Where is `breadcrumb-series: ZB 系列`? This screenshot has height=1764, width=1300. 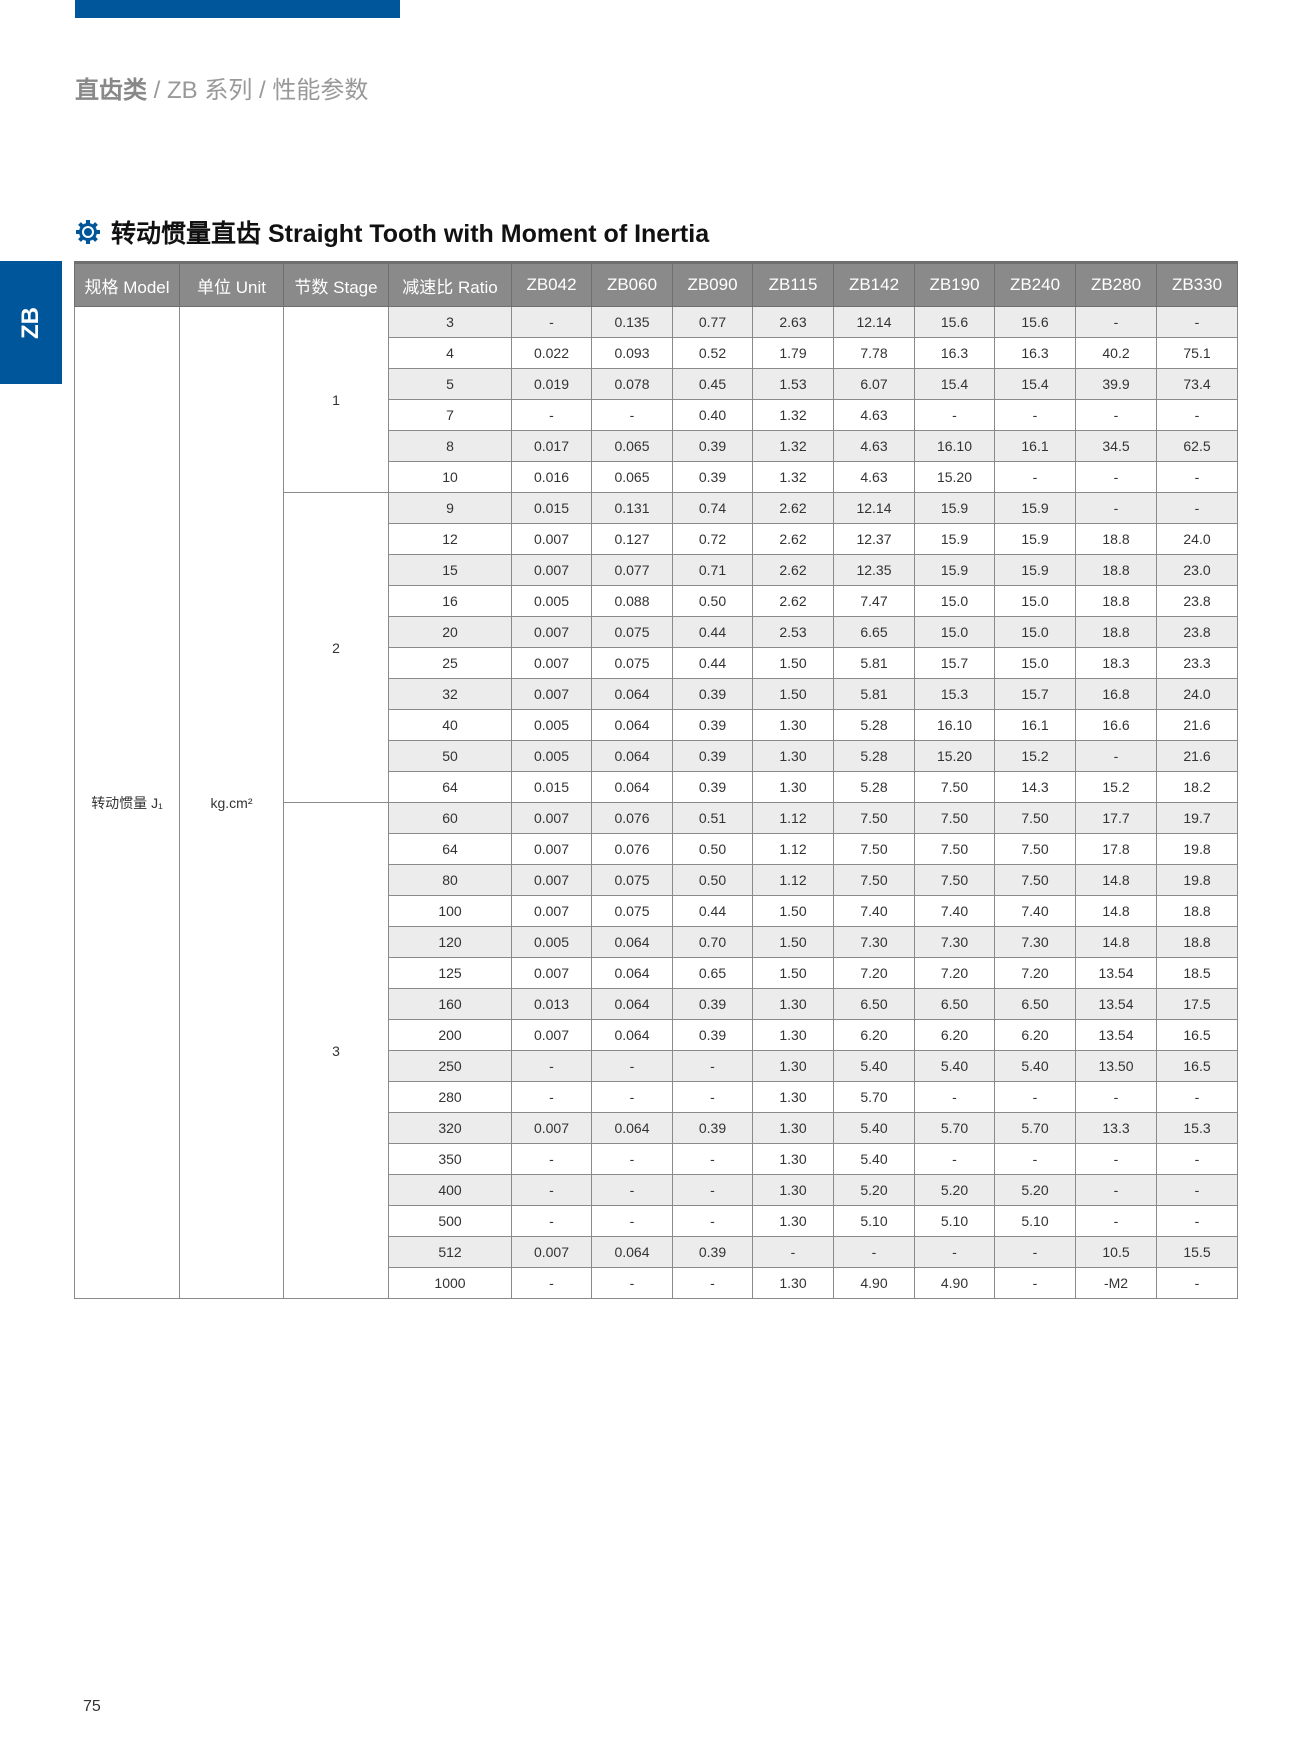 breadcrumb-series: ZB 系列 is located at coordinates (210, 90).